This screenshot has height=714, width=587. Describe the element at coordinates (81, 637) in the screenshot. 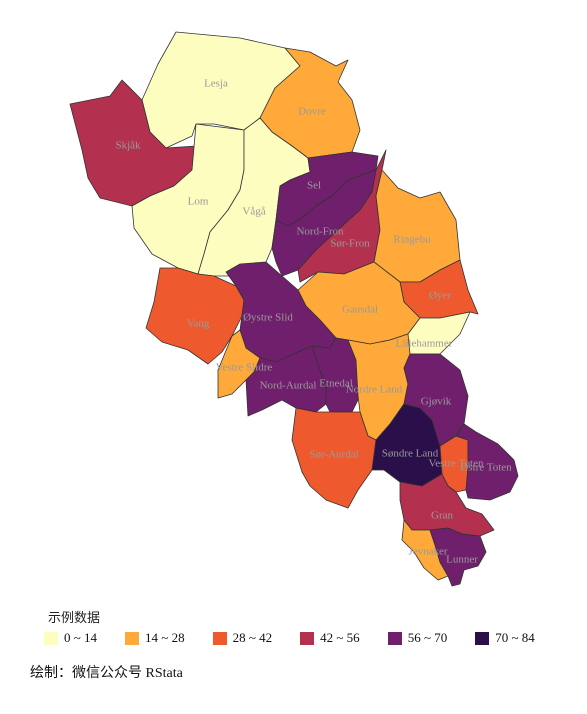

I see `legend-label: 0 ~ 14` at that location.